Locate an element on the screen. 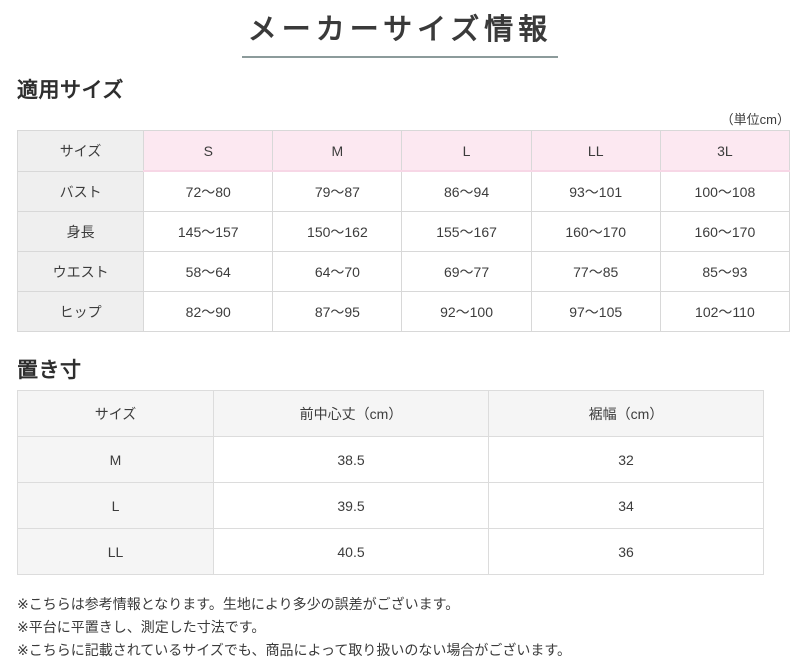 This screenshot has height=661, width=800. table-cell: 38.5 is located at coordinates (351, 460).